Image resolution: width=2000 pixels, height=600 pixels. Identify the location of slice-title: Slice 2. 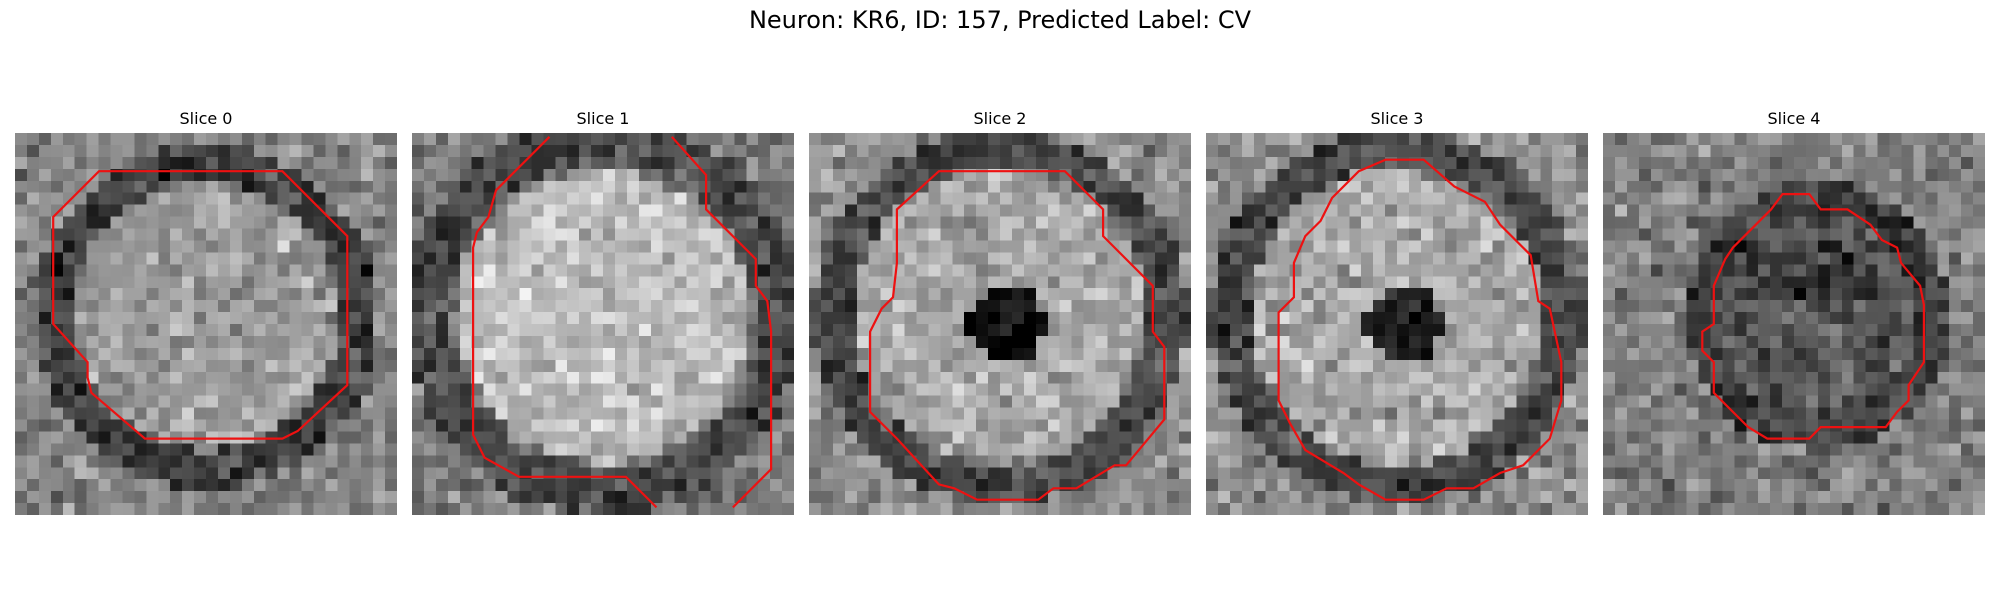
(1000, 118).